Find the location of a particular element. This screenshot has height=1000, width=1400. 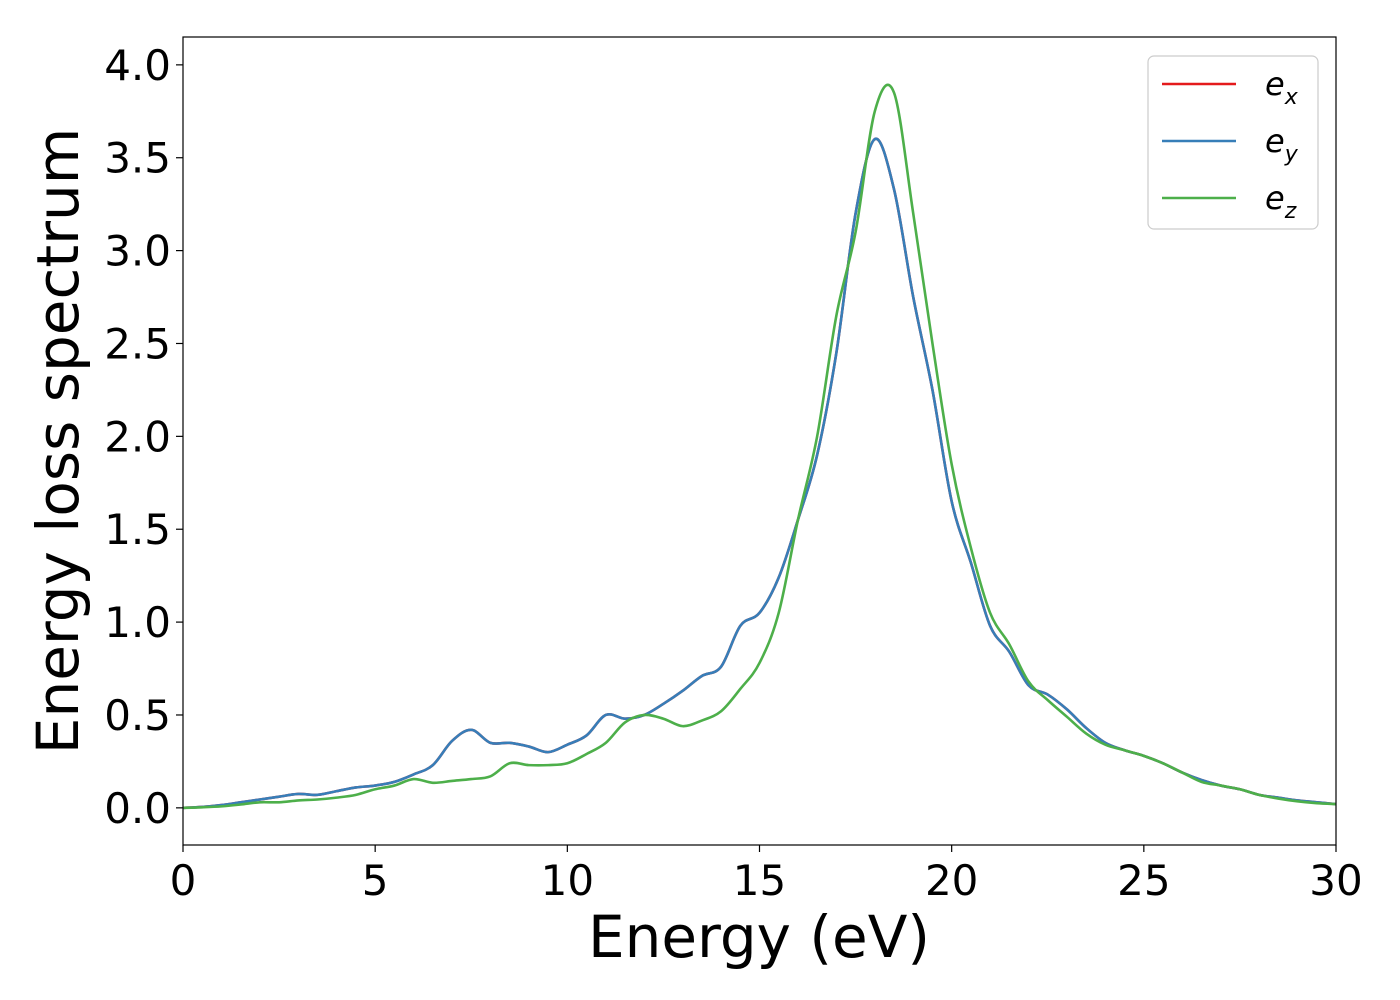

y-tick-label: 0.5 is located at coordinates (137, 715).